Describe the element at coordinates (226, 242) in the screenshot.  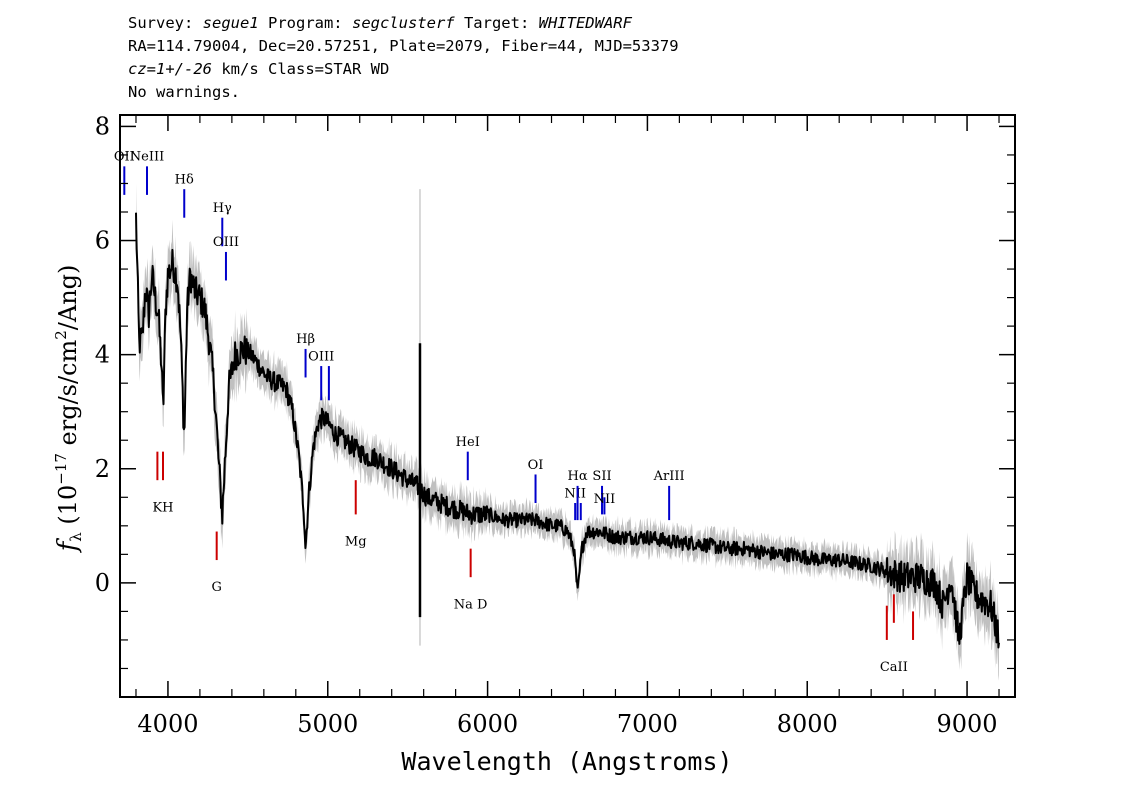
I see `line-label-4: OIII` at that location.